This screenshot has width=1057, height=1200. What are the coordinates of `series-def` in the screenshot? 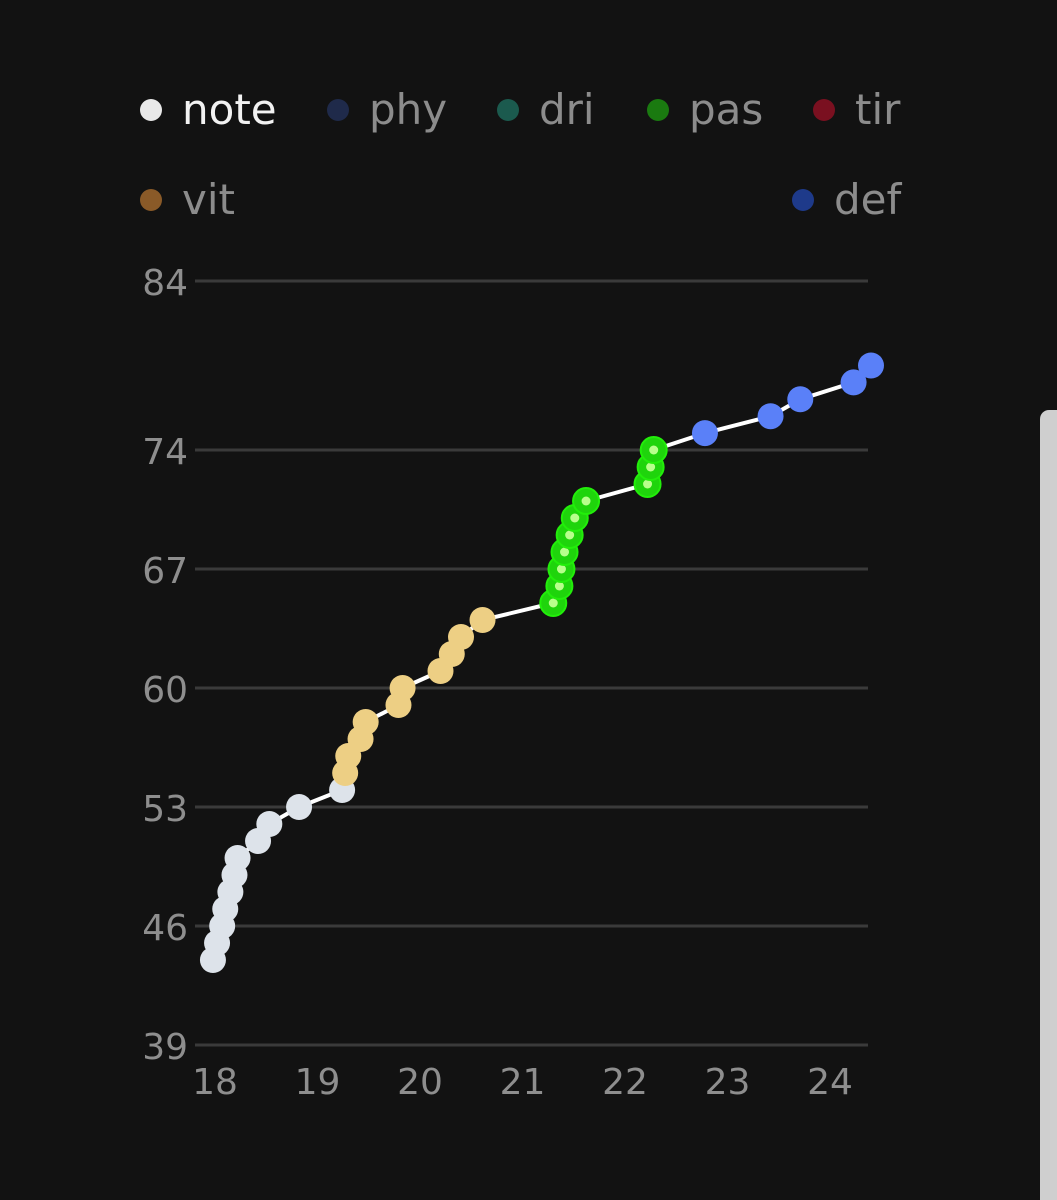 It's located at (787, 399).